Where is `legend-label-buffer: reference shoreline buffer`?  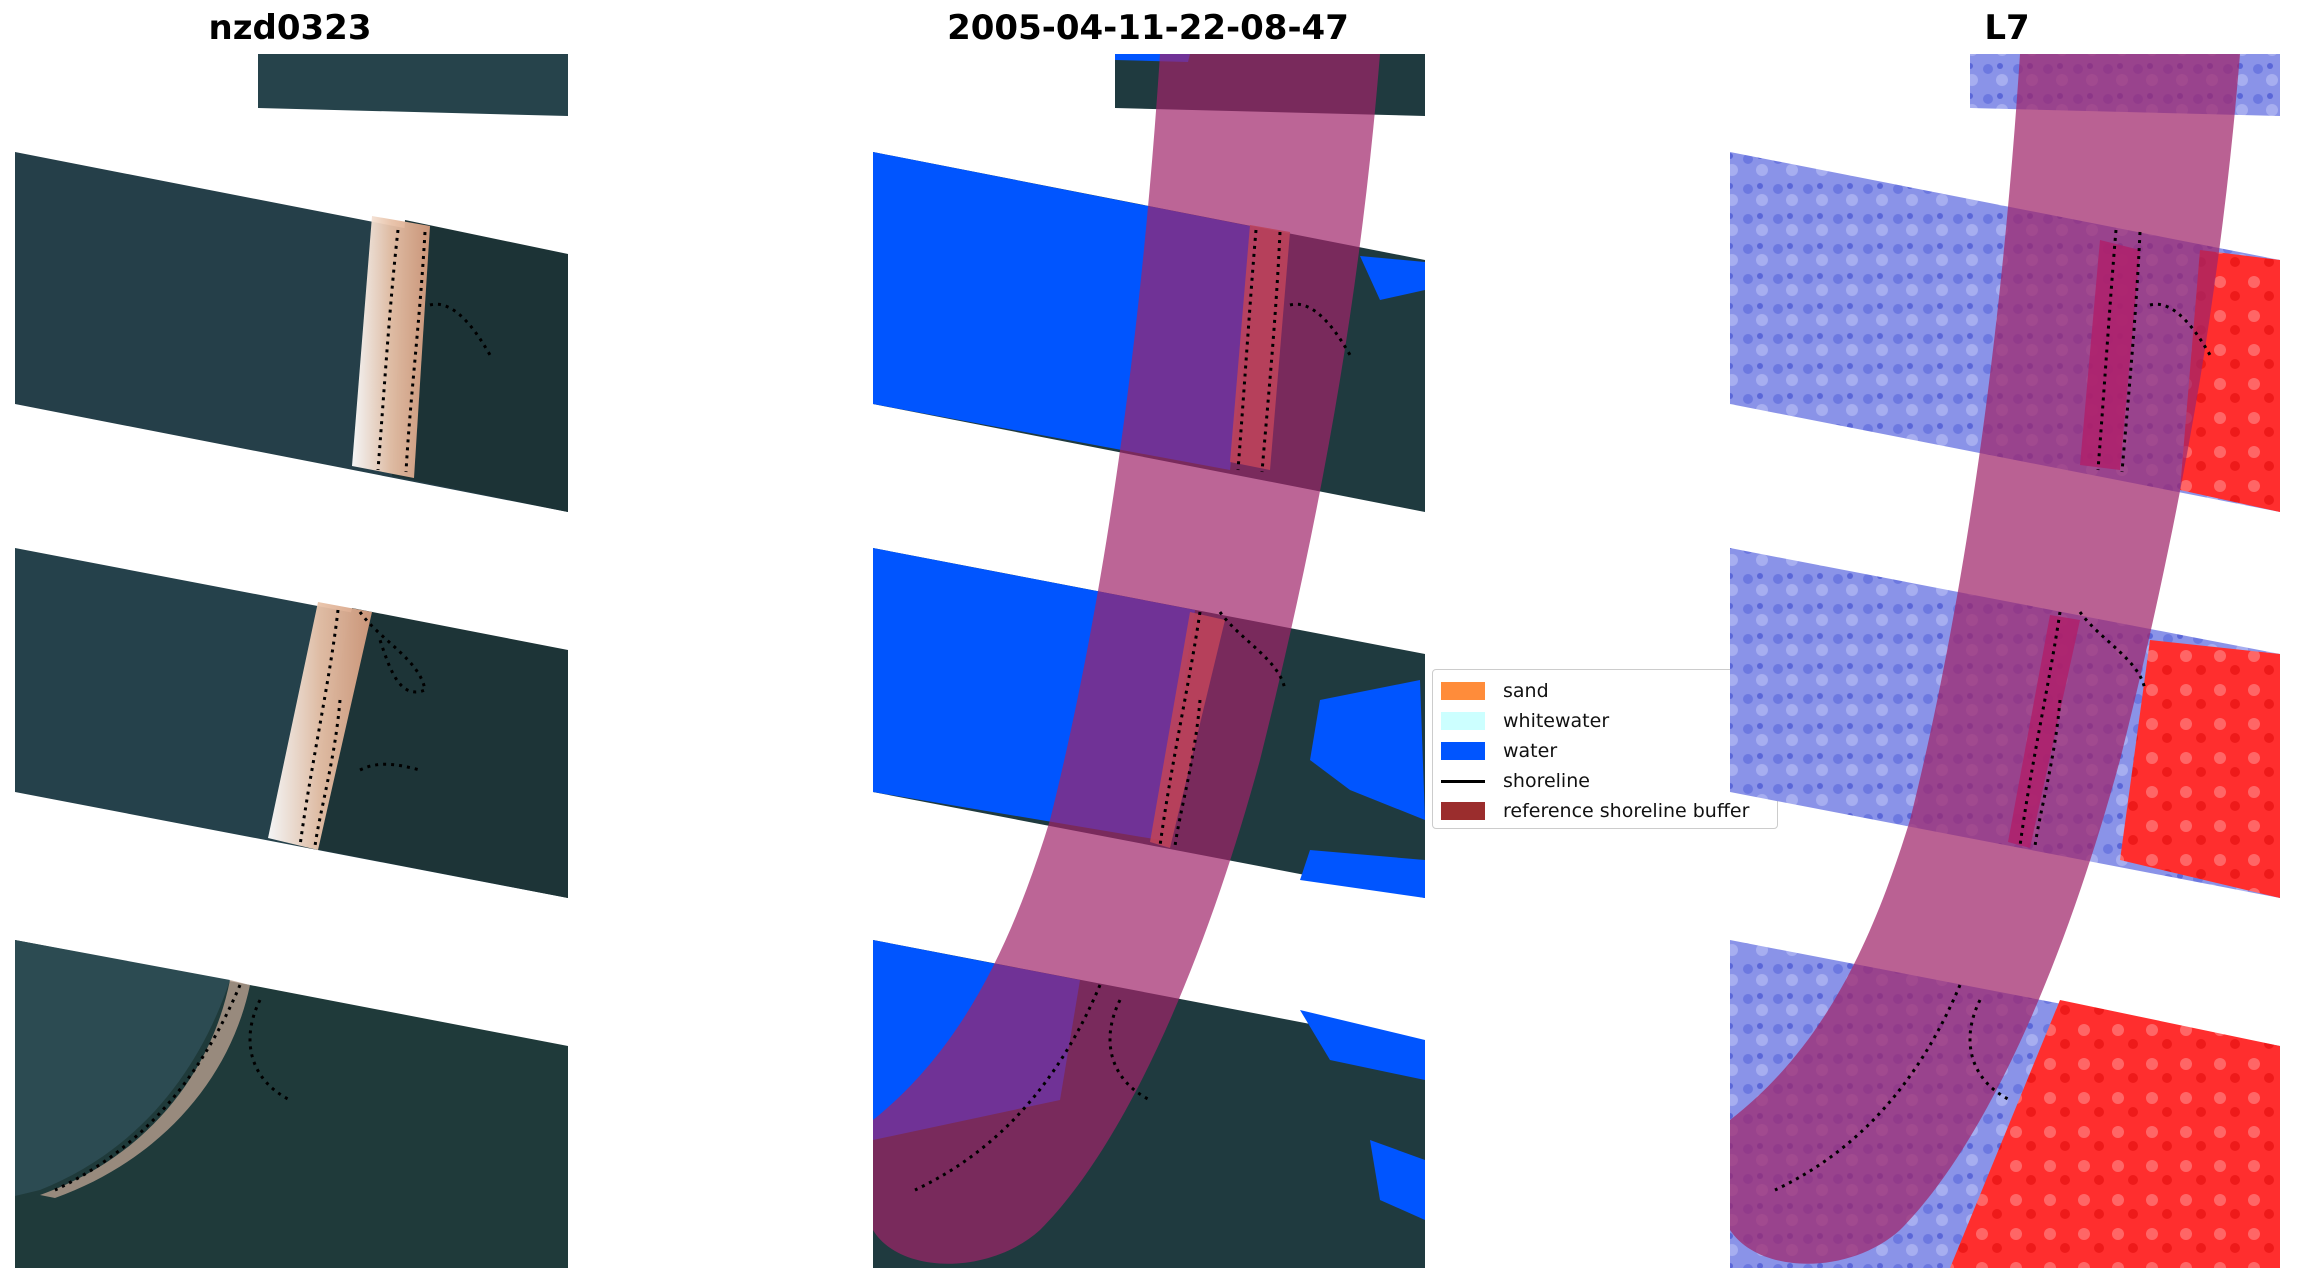 legend-label-buffer: reference shoreline buffer is located at coordinates (1626, 811).